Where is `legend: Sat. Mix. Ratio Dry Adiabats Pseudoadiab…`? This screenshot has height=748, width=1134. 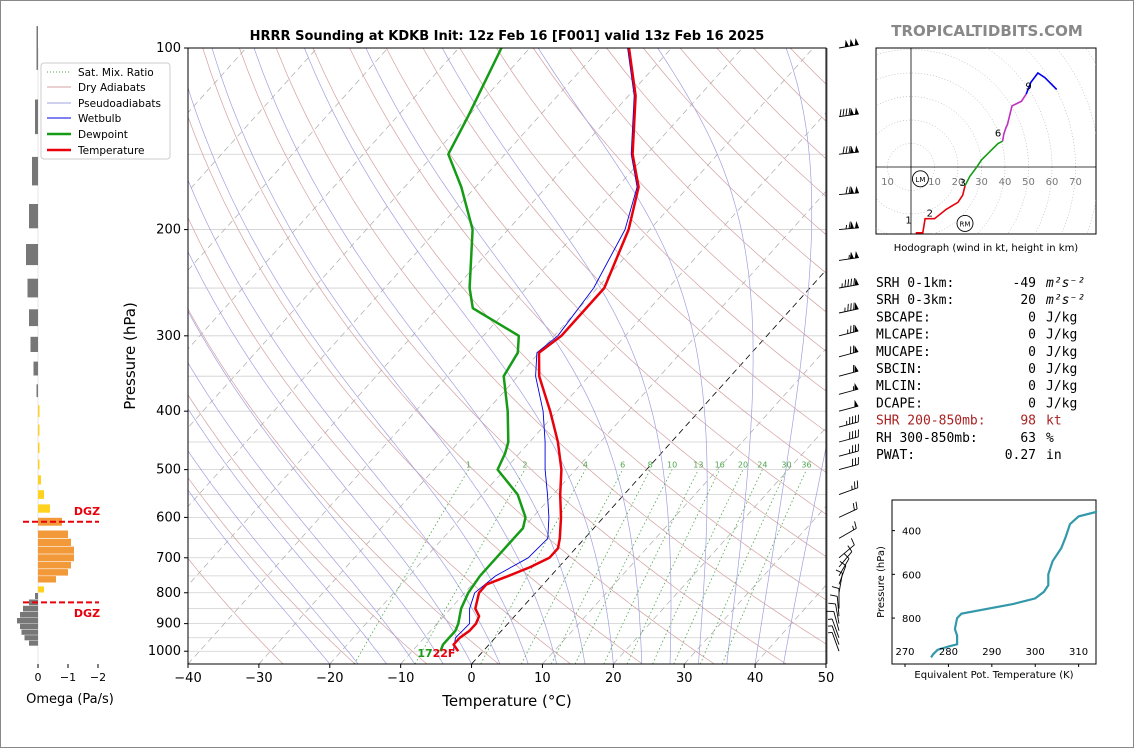 legend: Sat. Mix. Ratio Dry Adiabats Pseudoadiab… is located at coordinates (105, 111).